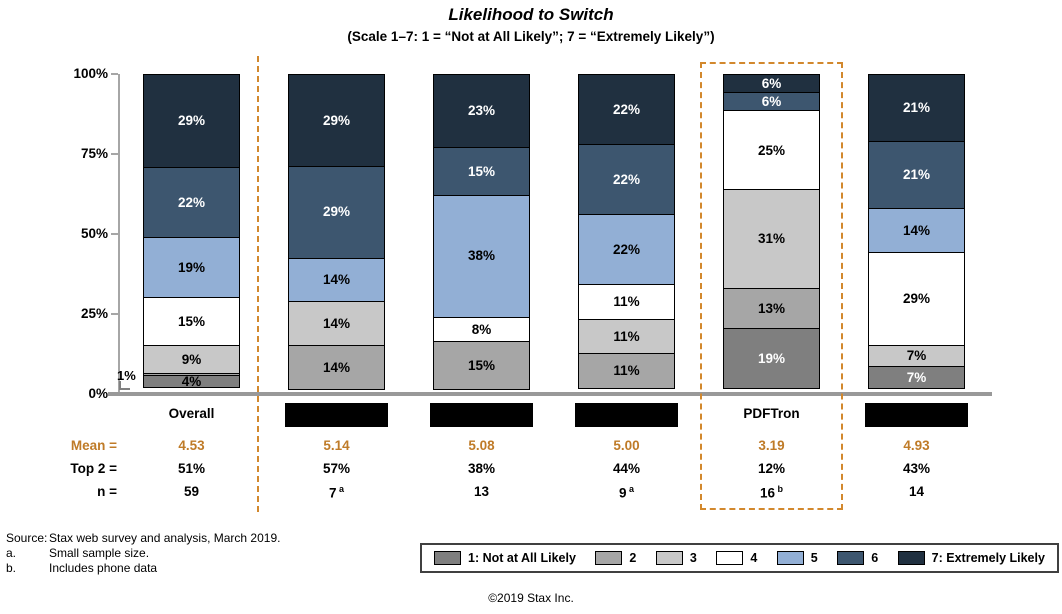 The width and height of the screenshot is (1062, 614). I want to click on stat-value-mean: 4.53, so click(191, 445).